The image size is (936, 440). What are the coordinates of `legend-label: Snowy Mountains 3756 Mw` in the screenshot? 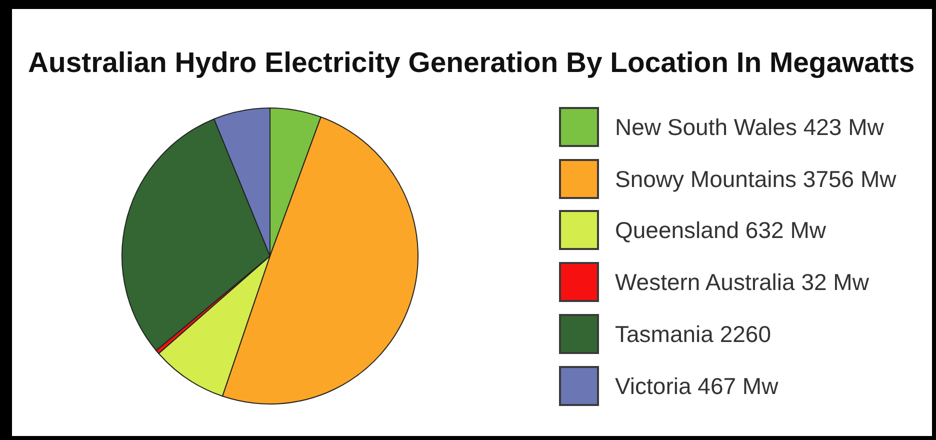 It's located at (755, 178).